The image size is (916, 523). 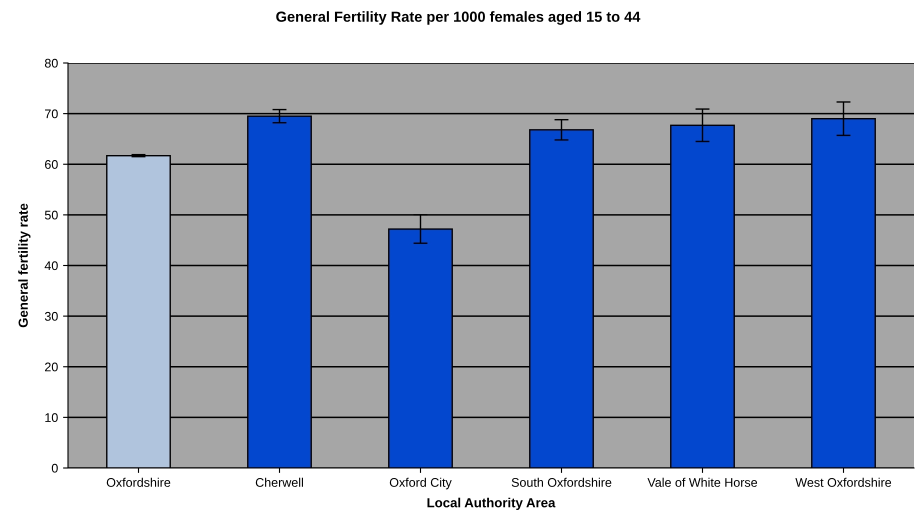 I want to click on y-tick-label: 10, so click(x=51, y=417).